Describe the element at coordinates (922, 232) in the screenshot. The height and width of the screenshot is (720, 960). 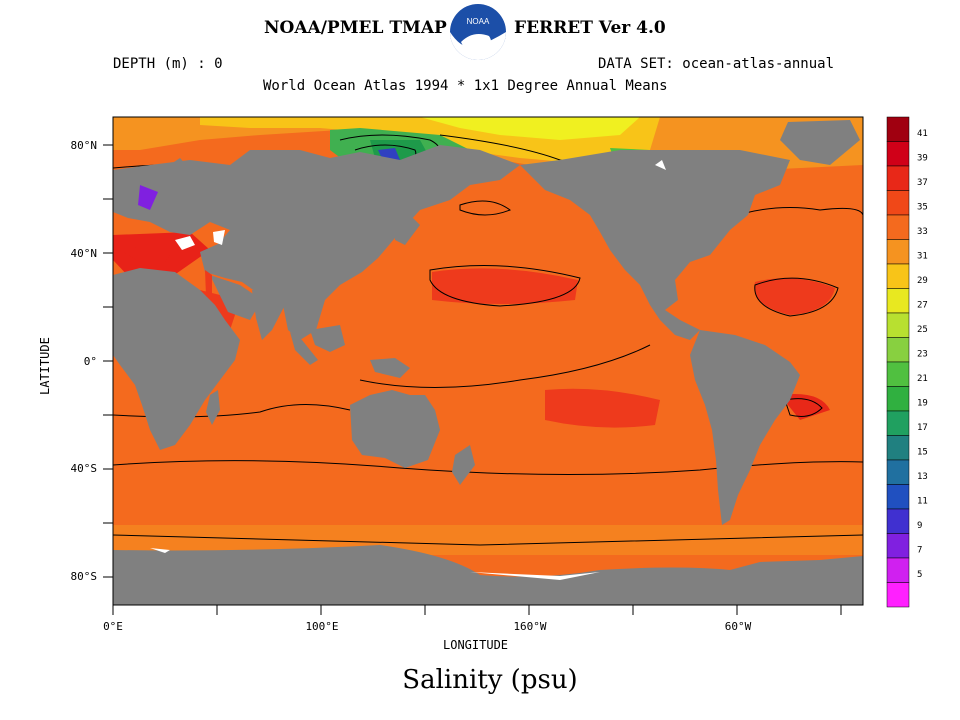
I see `colorbar-level-label: 33` at that location.